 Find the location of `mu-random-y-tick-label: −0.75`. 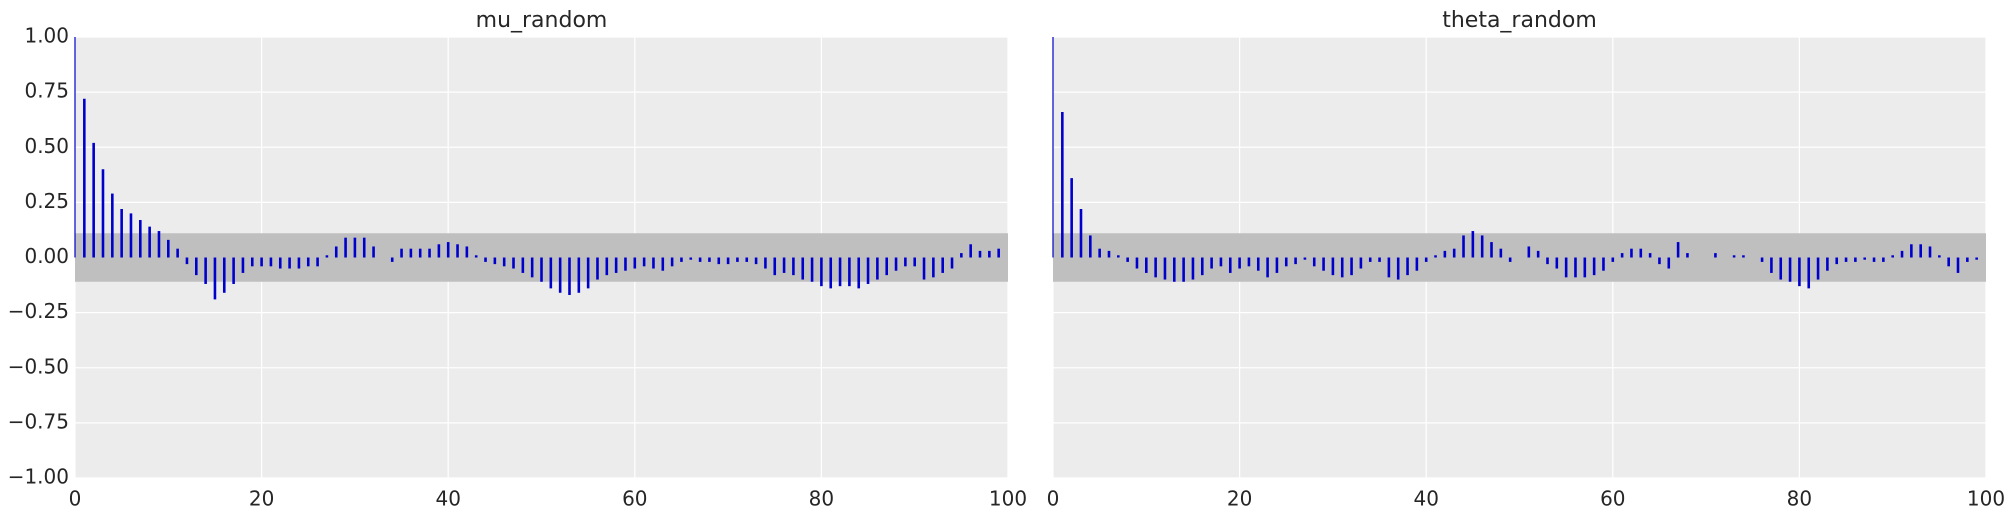

mu-random-y-tick-label: −0.75 is located at coordinates (38, 421).